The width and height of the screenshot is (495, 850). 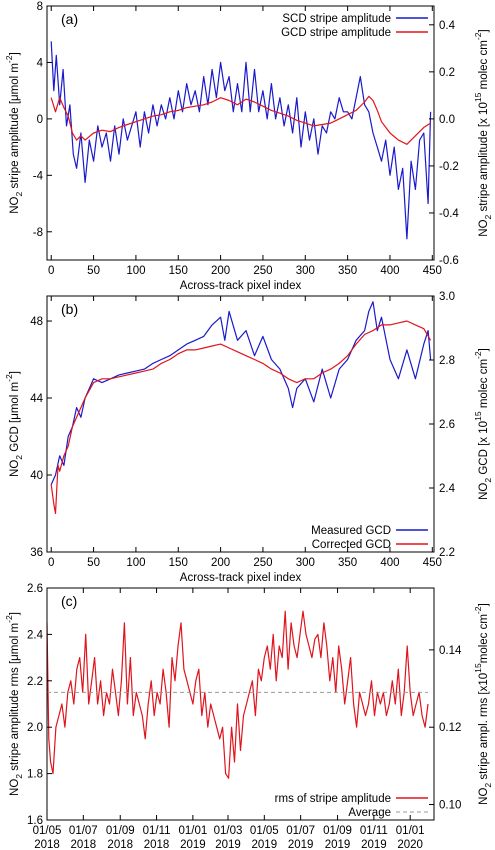 What do you see at coordinates (337, 831) in the screenshot?
I see `x-tick-label-date: 01/09` at bounding box center [337, 831].